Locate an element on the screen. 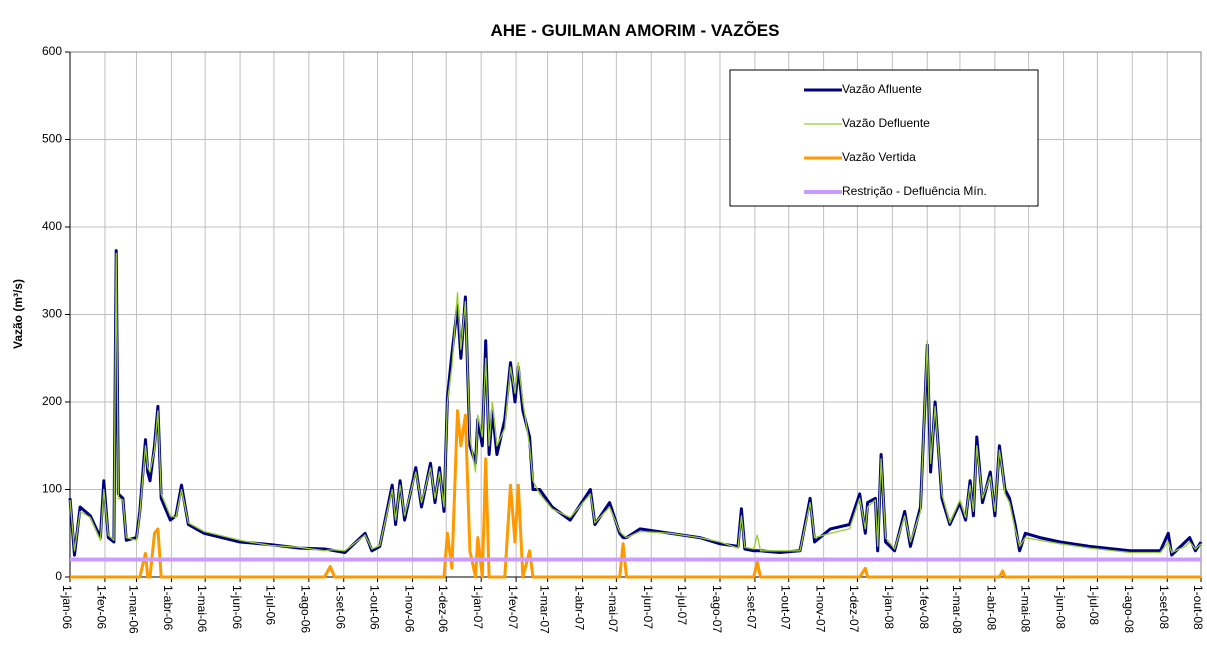  x-tick-label: 1-mar-08 is located at coordinates (957, 609).